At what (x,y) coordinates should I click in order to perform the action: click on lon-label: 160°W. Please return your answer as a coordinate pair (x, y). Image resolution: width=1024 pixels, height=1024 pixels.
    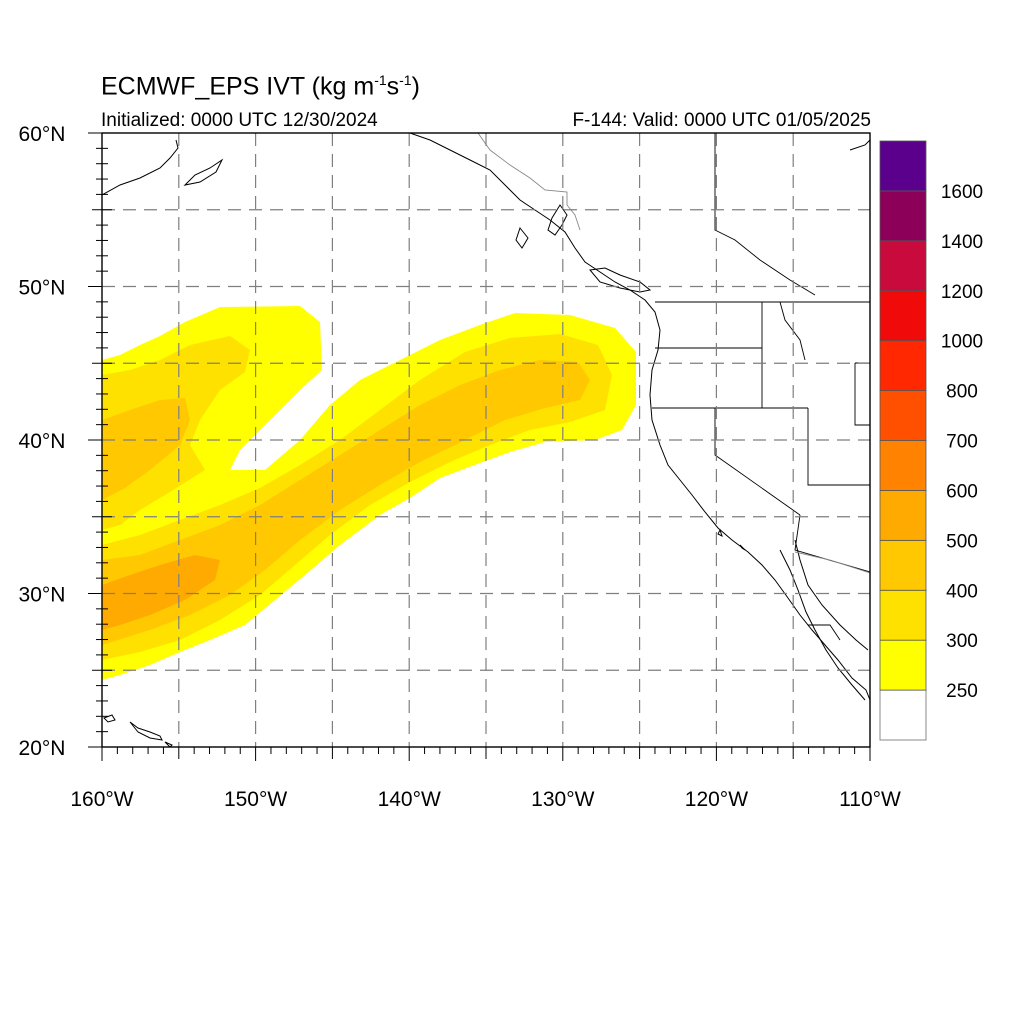
    Looking at the image, I should click on (101, 799).